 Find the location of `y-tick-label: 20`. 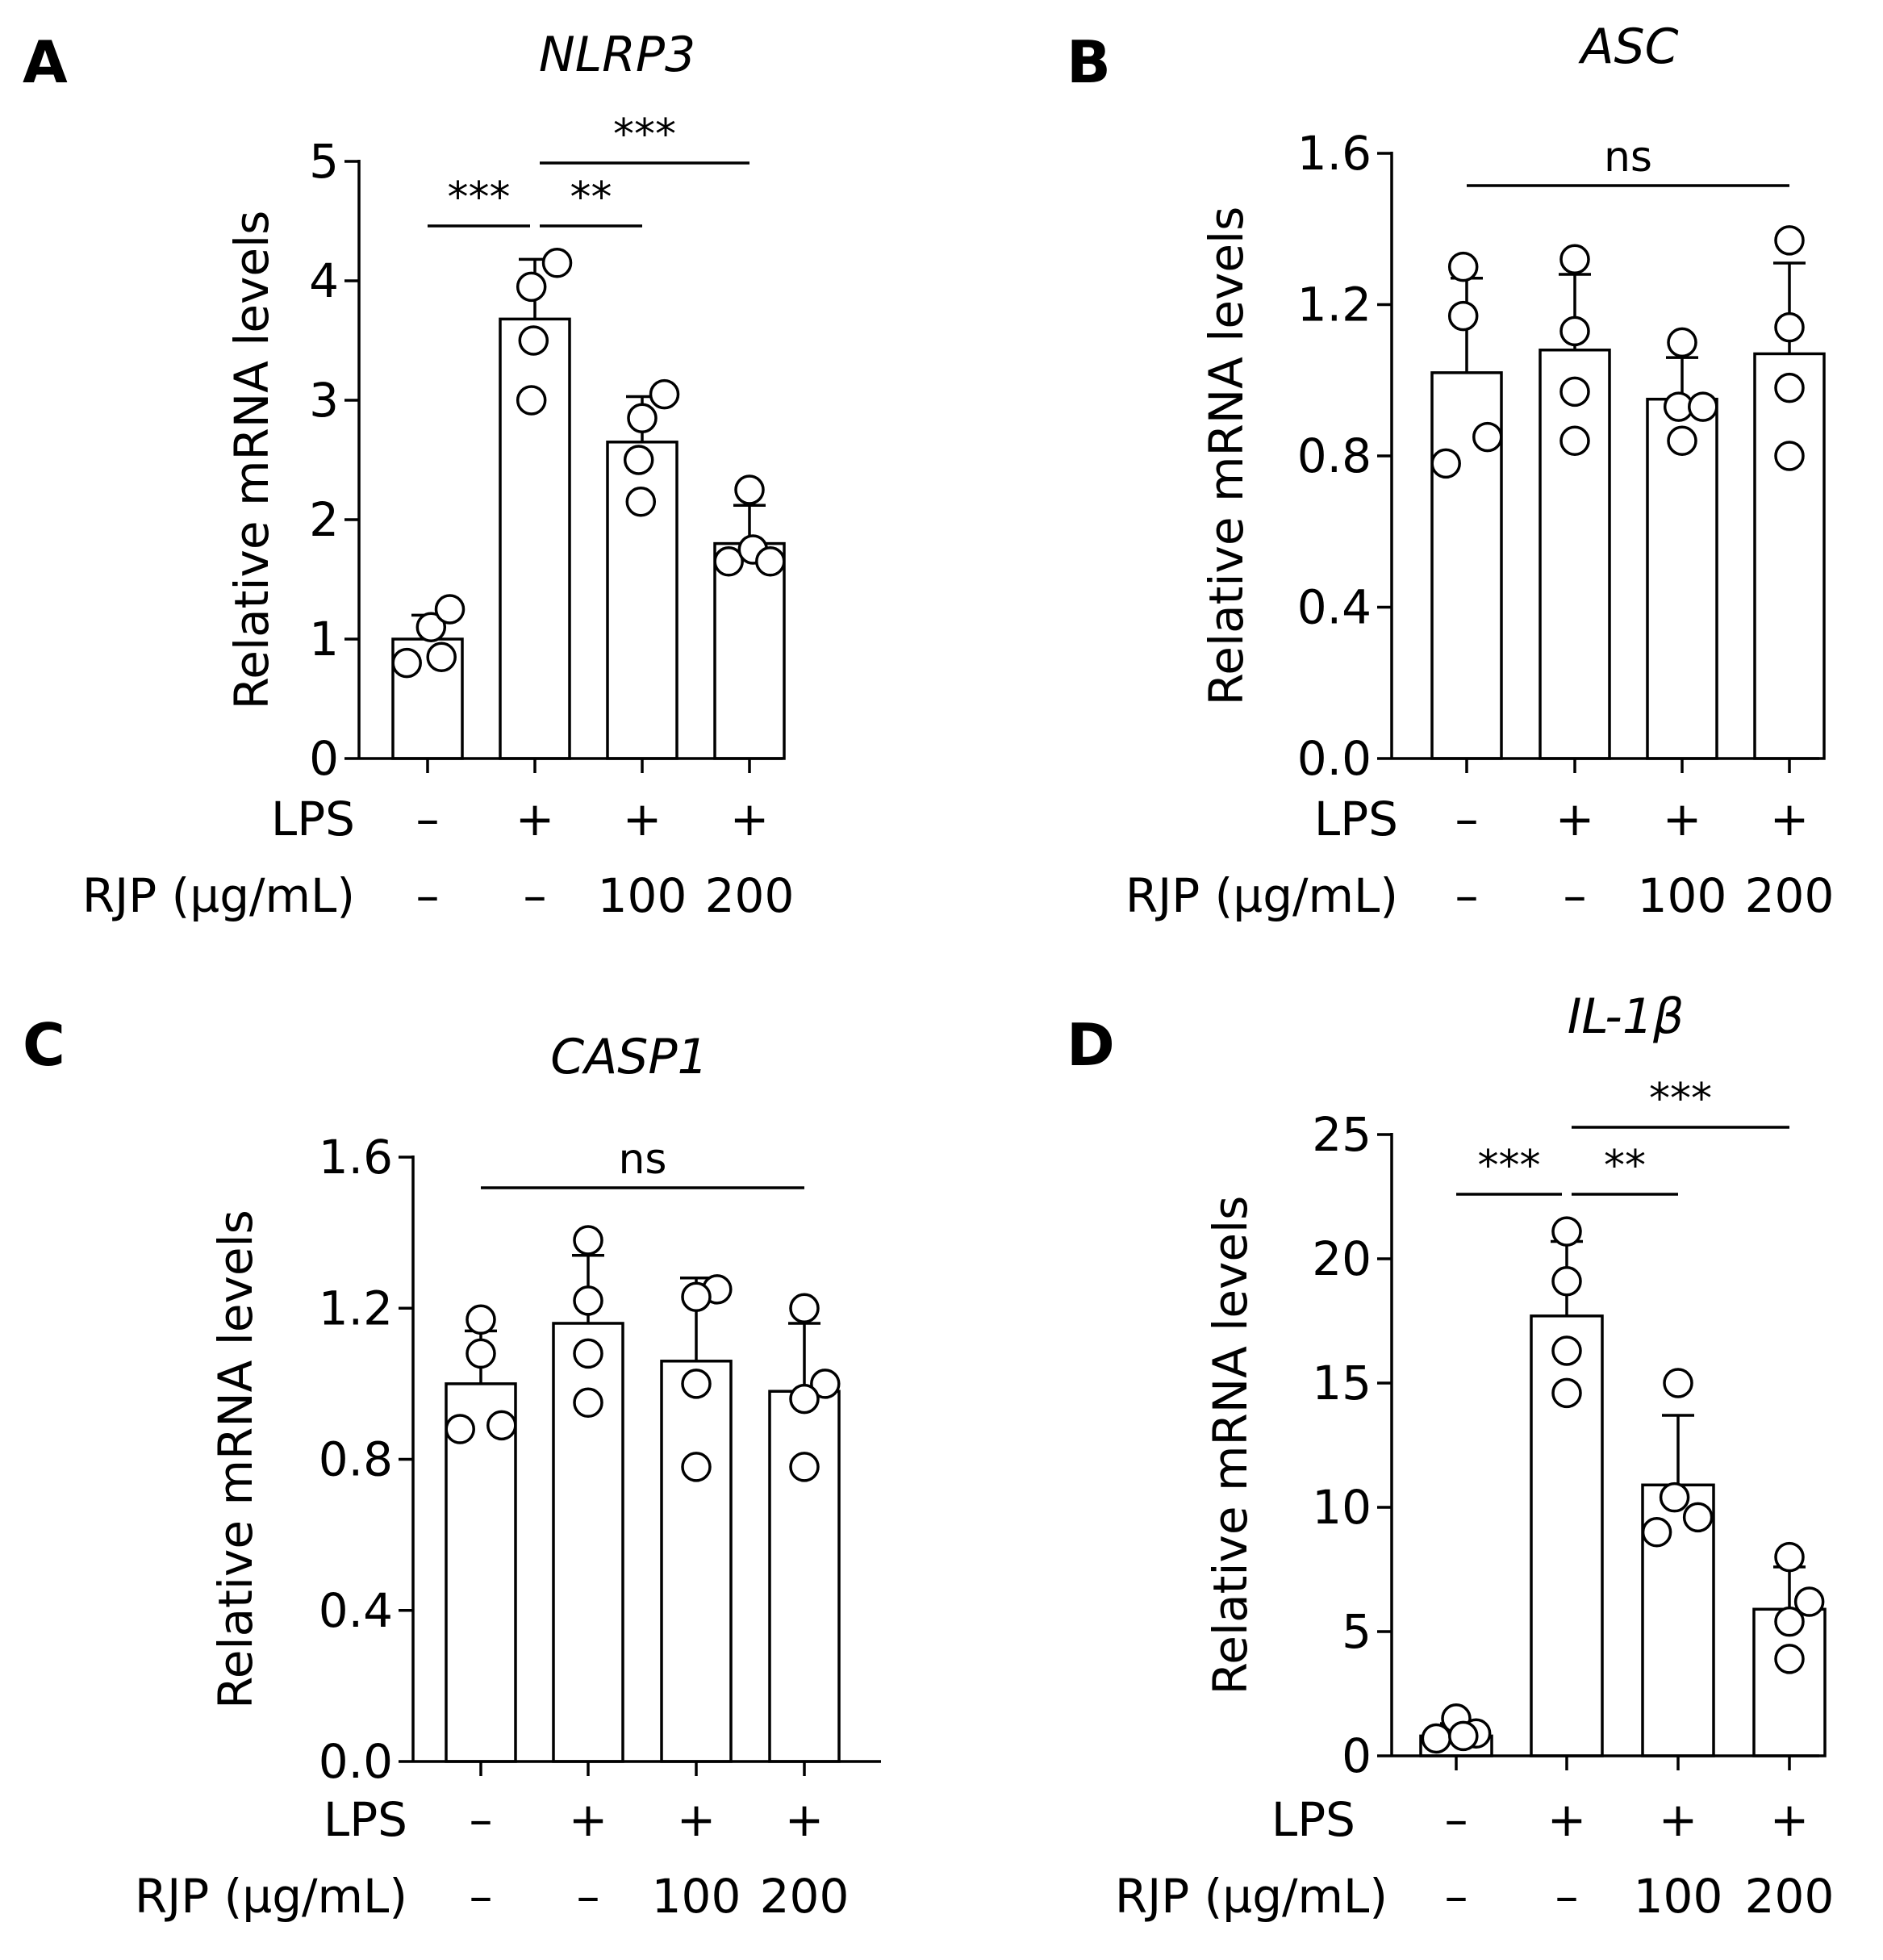

y-tick-label: 20 is located at coordinates (1342, 1258).